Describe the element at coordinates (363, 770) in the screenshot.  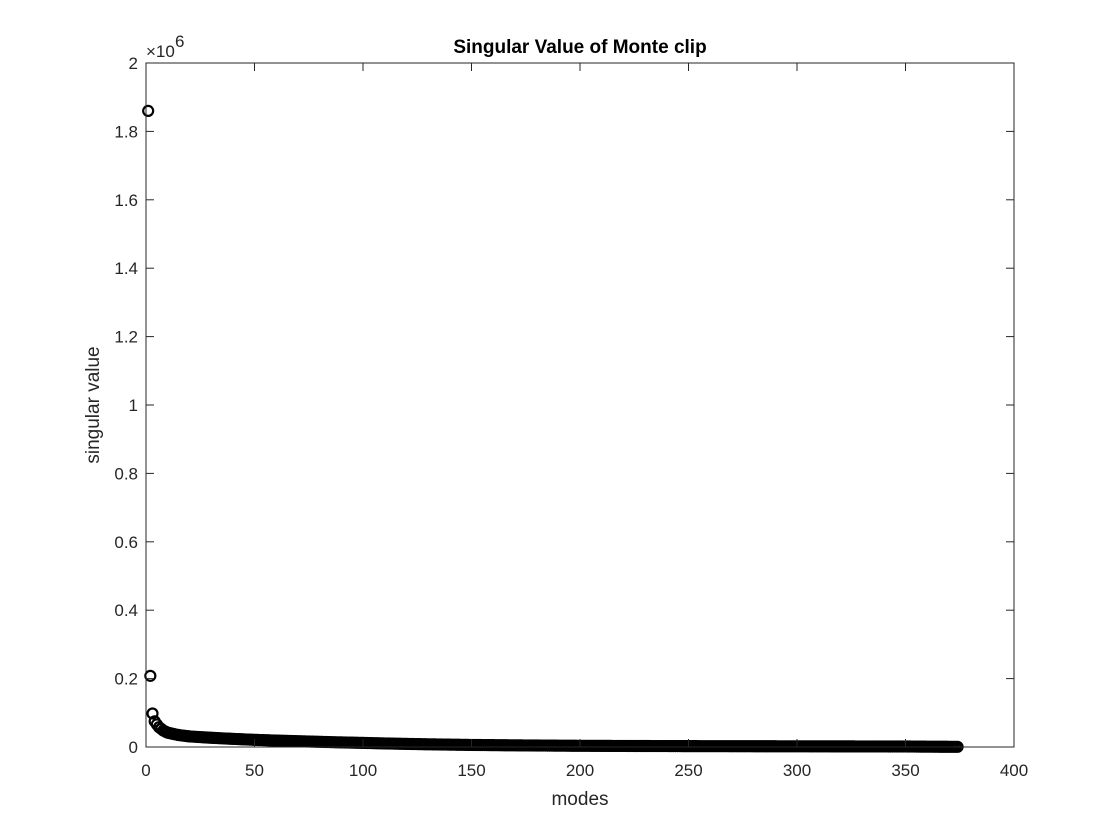
I see `x-tick-label: 100` at that location.